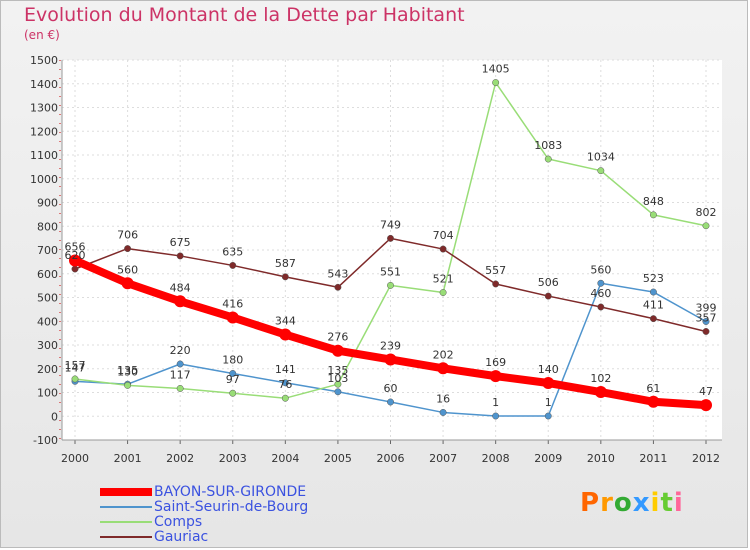  Describe the element at coordinates (180, 374) in the screenshot. I see `data-label: 117` at that location.